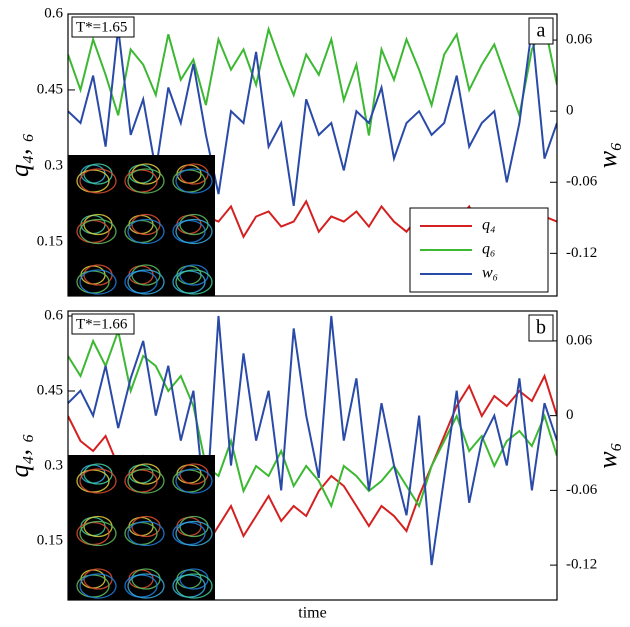 This screenshot has width=630, height=627. What do you see at coordinates (312, 613) in the screenshot?
I see `x-axis-label: time` at bounding box center [312, 613].